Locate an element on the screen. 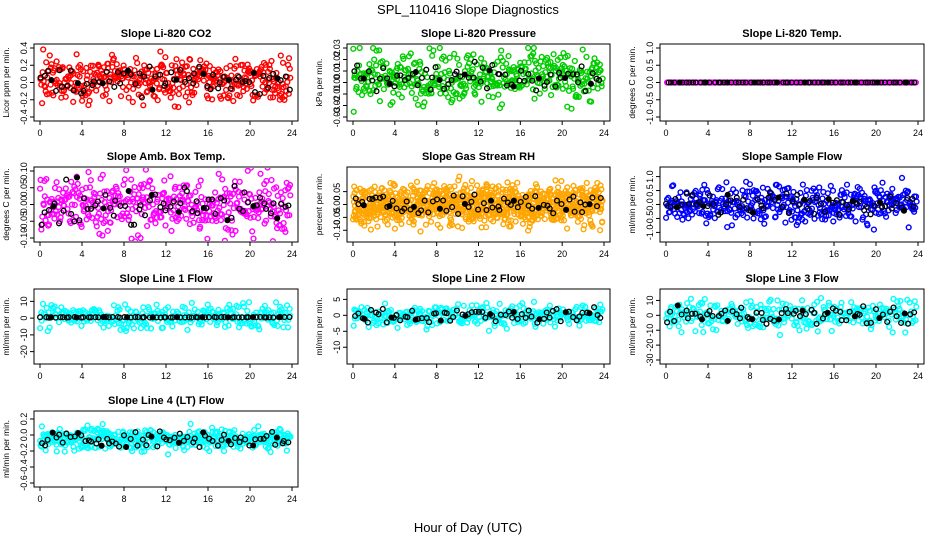  y-tick-label: -0.4 is located at coordinates (24, 117).